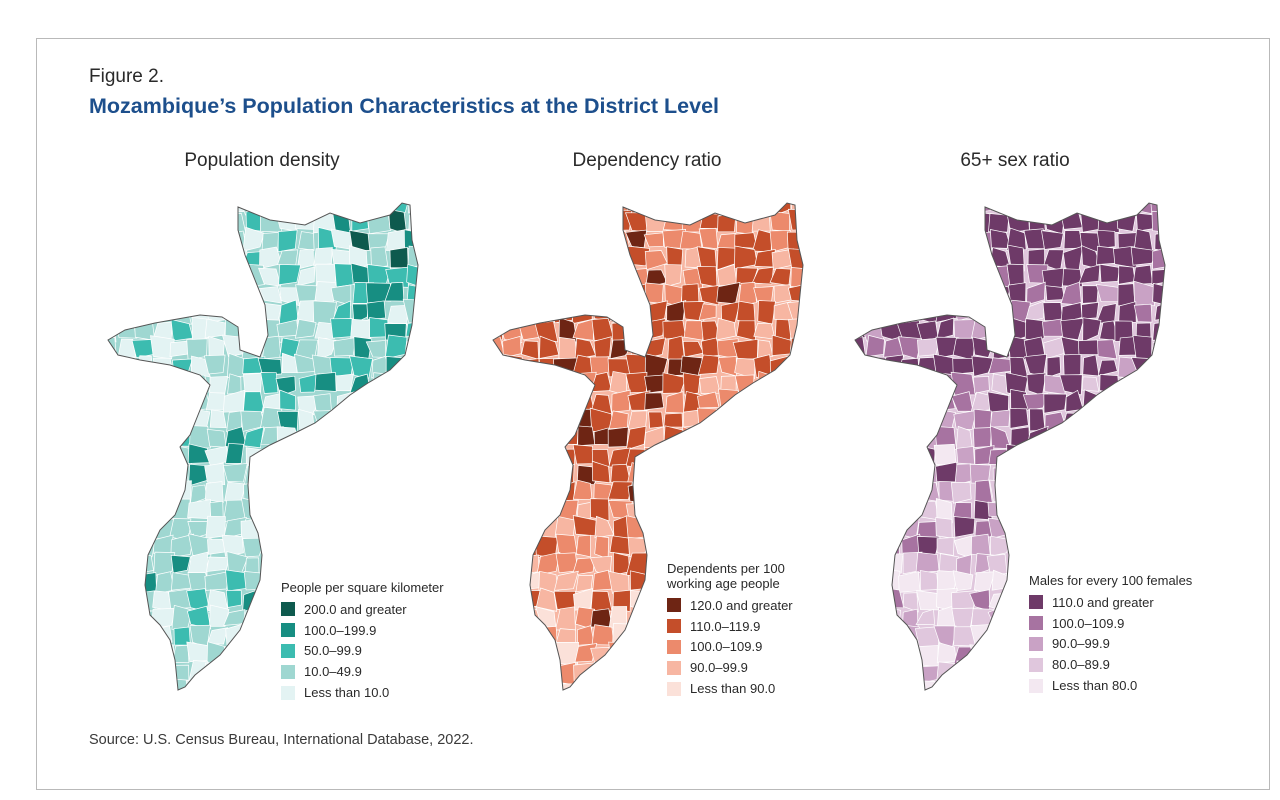  Describe the element at coordinates (742, 688) in the screenshot. I see `legend-item: Less than 90.0` at that location.